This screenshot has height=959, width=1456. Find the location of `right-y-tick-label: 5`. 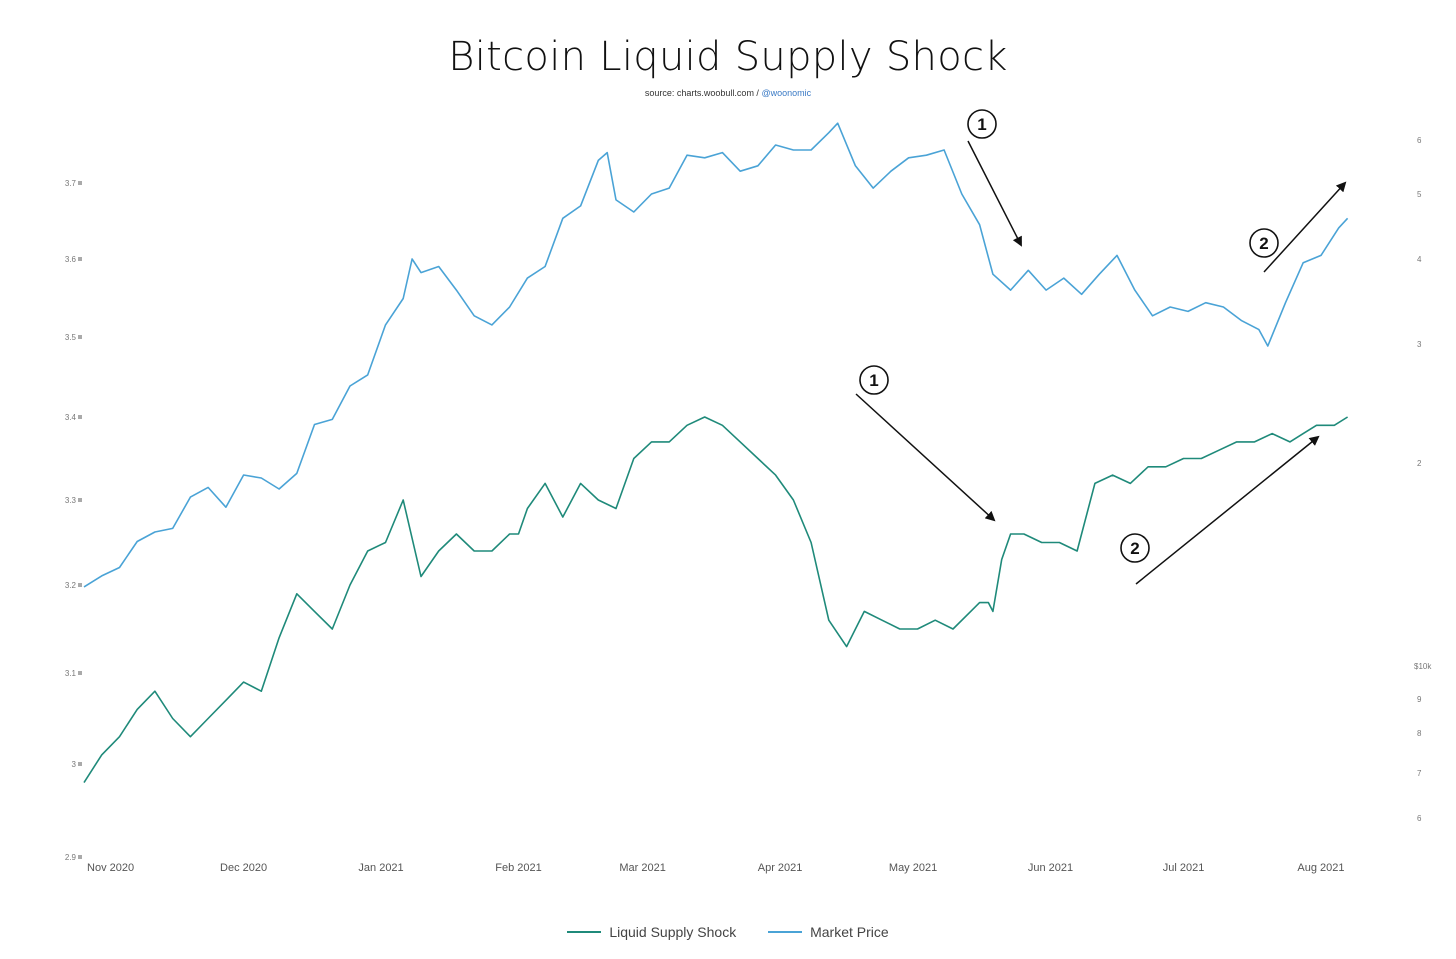

right-y-tick-label: 5 is located at coordinates (1419, 194).